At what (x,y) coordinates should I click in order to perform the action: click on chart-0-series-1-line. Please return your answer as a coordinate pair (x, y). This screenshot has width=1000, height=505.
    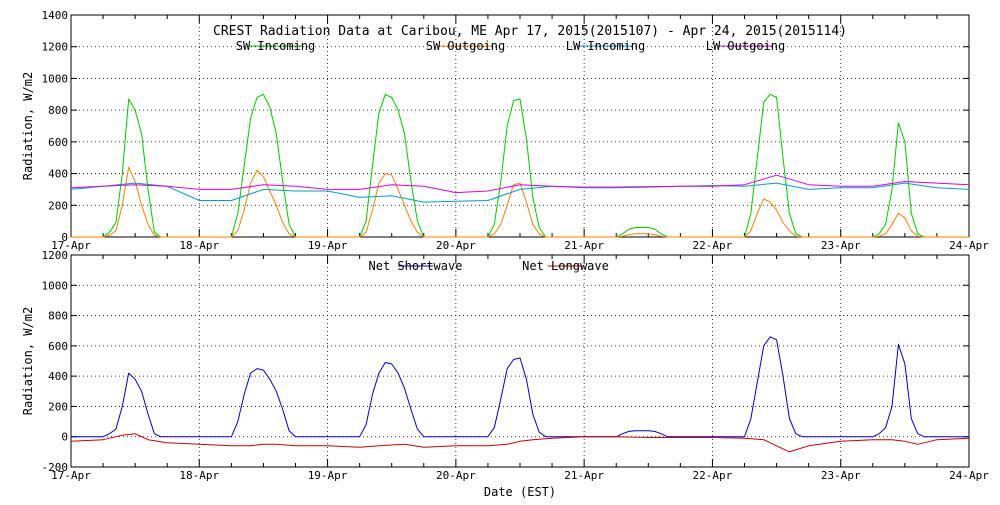
    Looking at the image, I should click on (520, 202).